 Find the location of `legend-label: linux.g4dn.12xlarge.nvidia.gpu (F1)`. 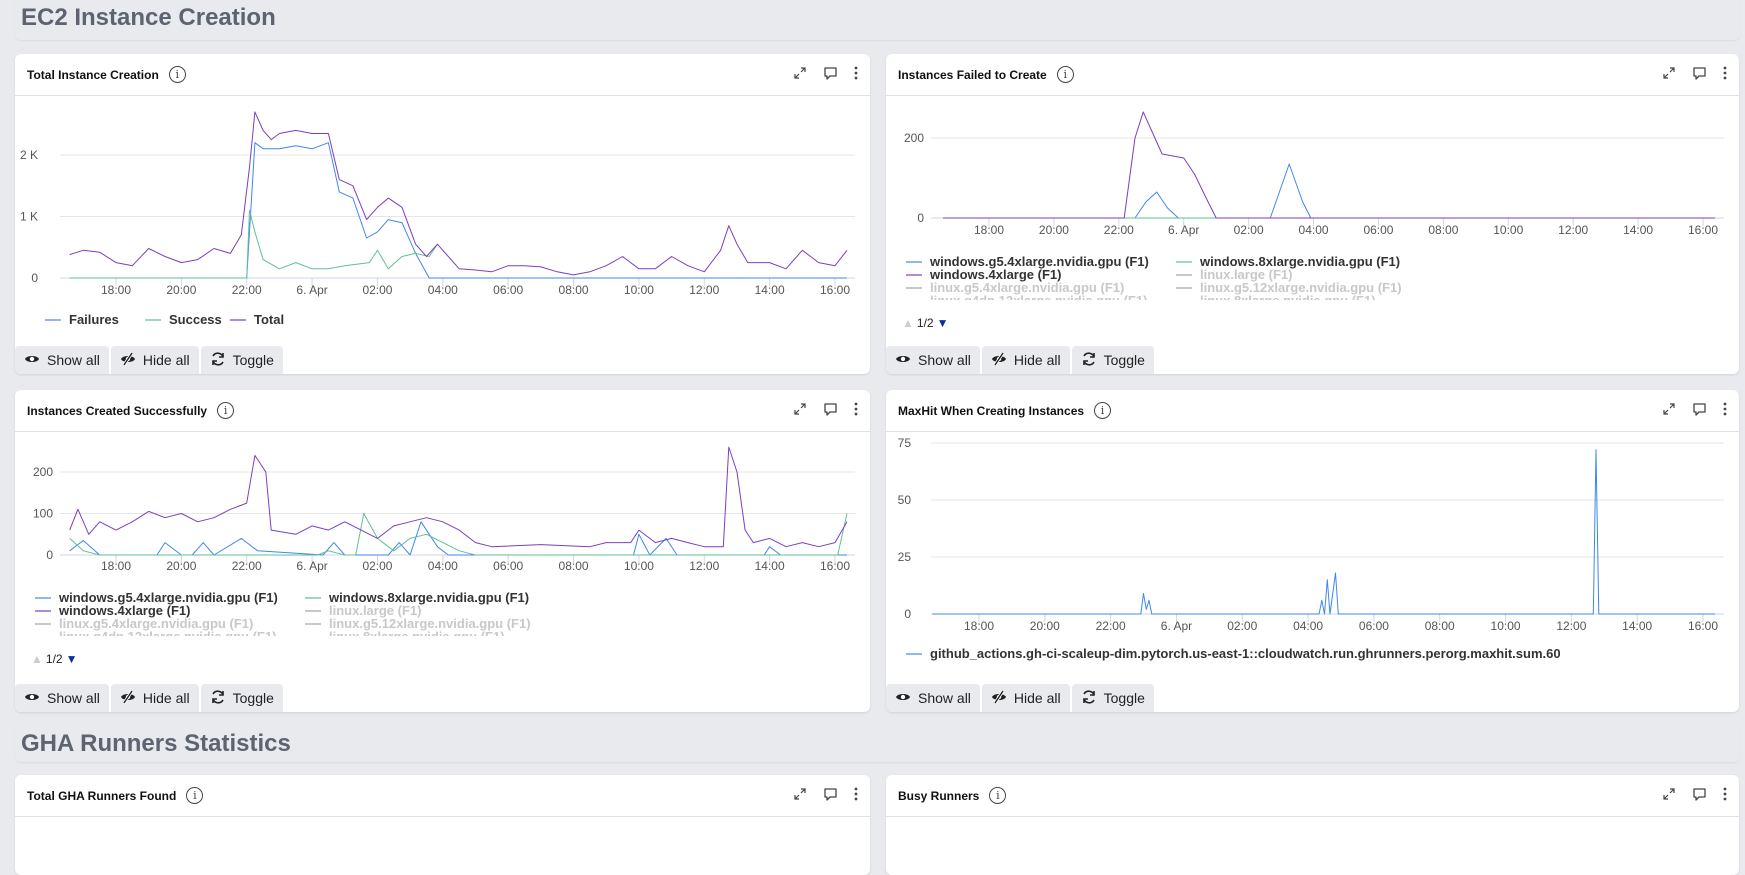

legend-label: linux.g4dn.12xlarge.nvidia.gpu (F1) is located at coordinates (167, 632).